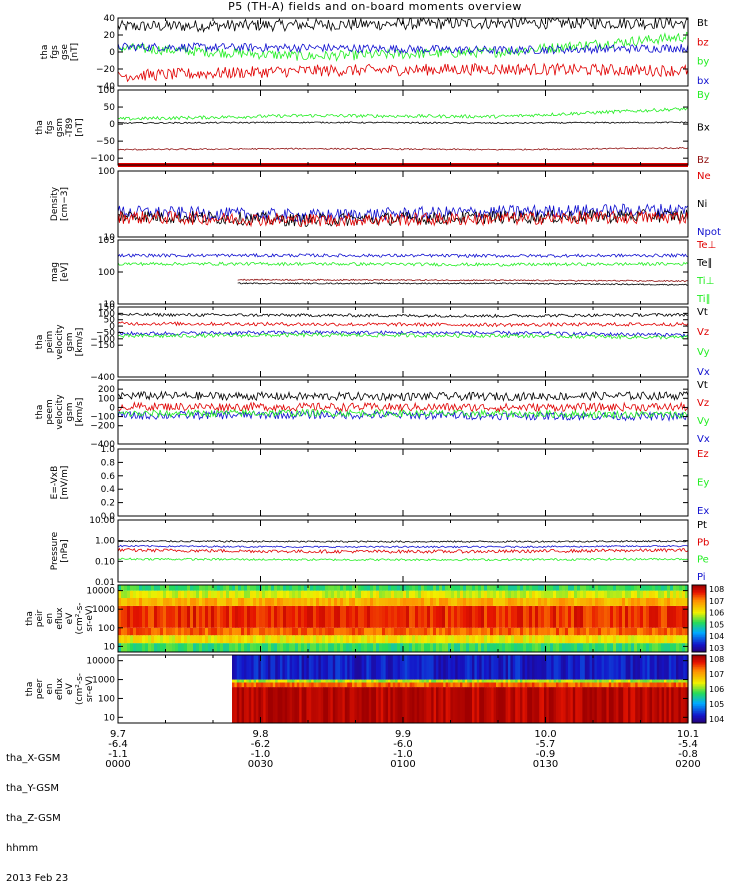 The width and height of the screenshot is (750, 894). What do you see at coordinates (60, 127) in the screenshot?
I see `ylabel-line: gsm` at bounding box center [60, 127].